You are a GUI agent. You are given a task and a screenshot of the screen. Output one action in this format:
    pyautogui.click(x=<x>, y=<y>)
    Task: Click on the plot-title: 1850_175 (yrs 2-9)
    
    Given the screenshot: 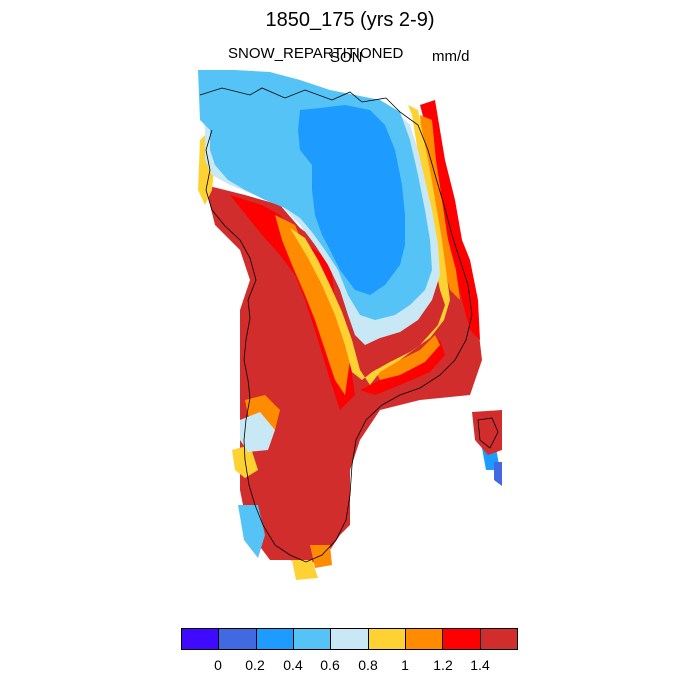 What is the action you would take?
    pyautogui.click(x=350, y=20)
    